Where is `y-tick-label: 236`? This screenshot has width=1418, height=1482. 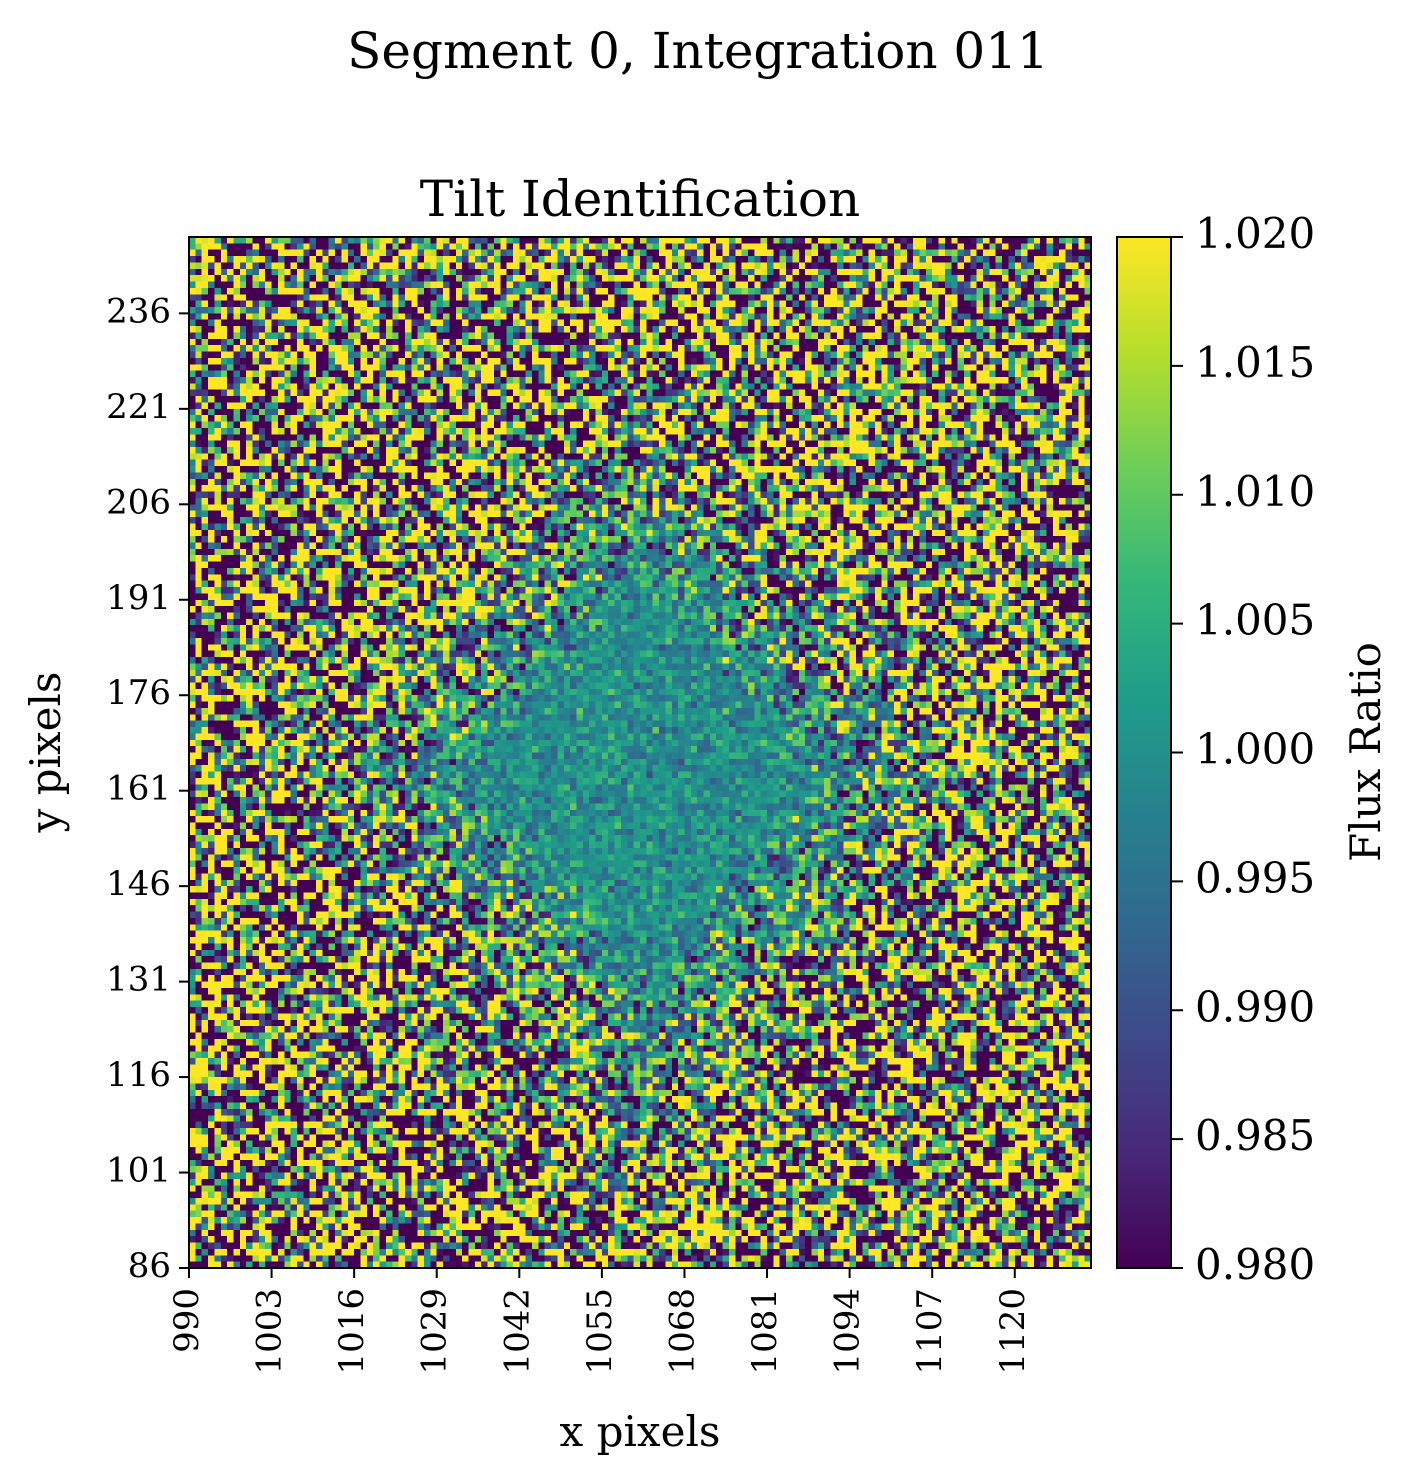 y-tick-label: 236 is located at coordinates (138, 311).